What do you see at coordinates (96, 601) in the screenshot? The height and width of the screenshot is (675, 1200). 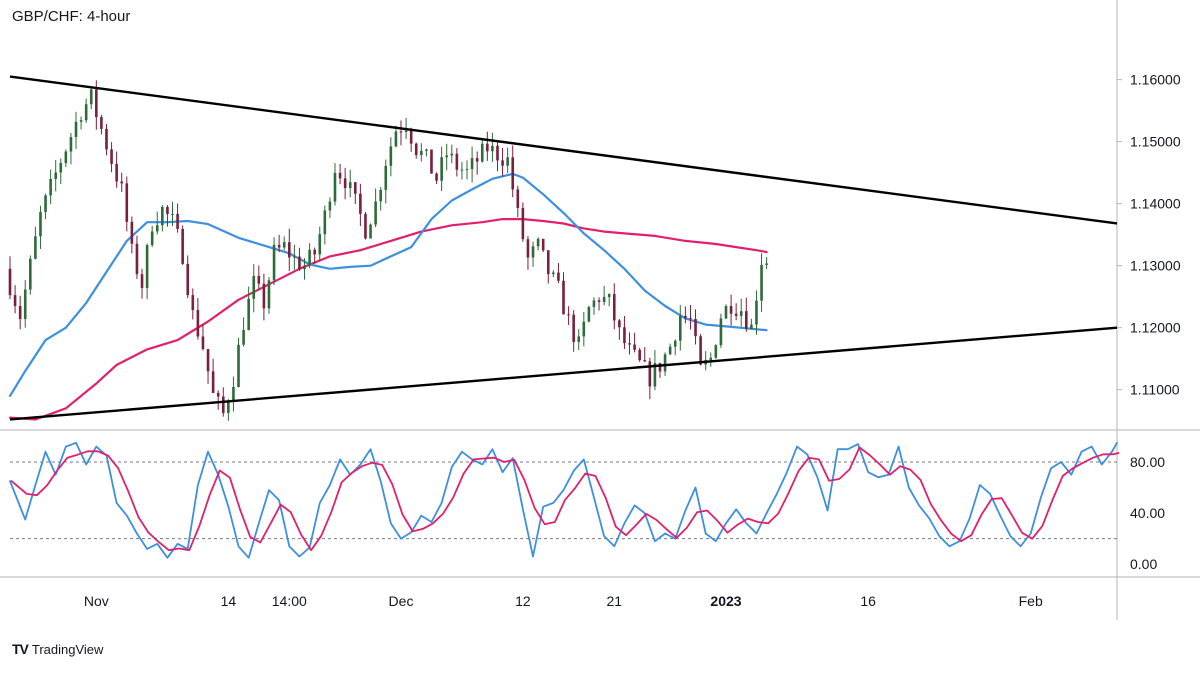 I see `time-tick-label: Nov` at bounding box center [96, 601].